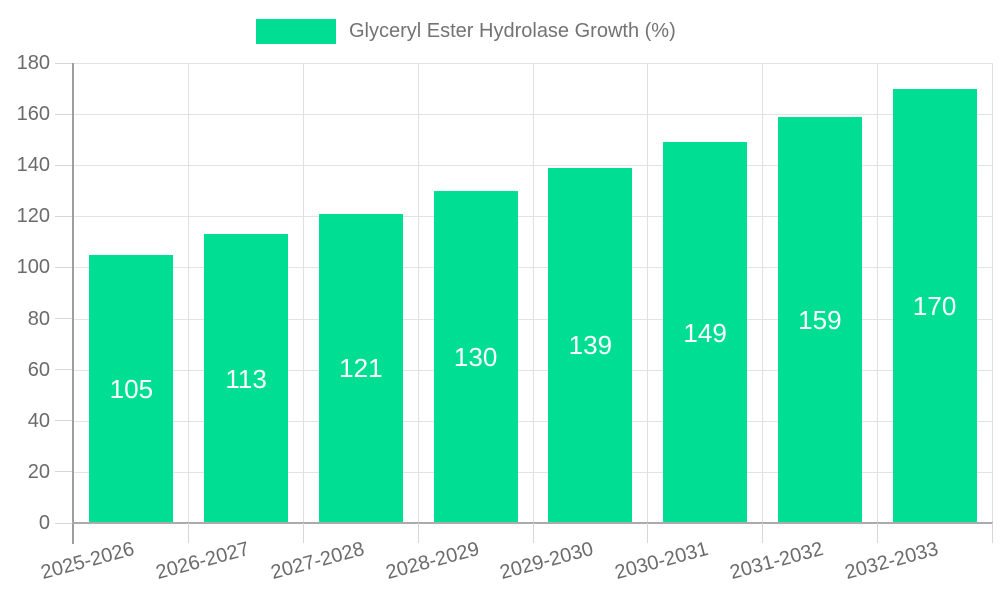 This screenshot has height=600, width=1000. I want to click on bar: 170, so click(934, 305).